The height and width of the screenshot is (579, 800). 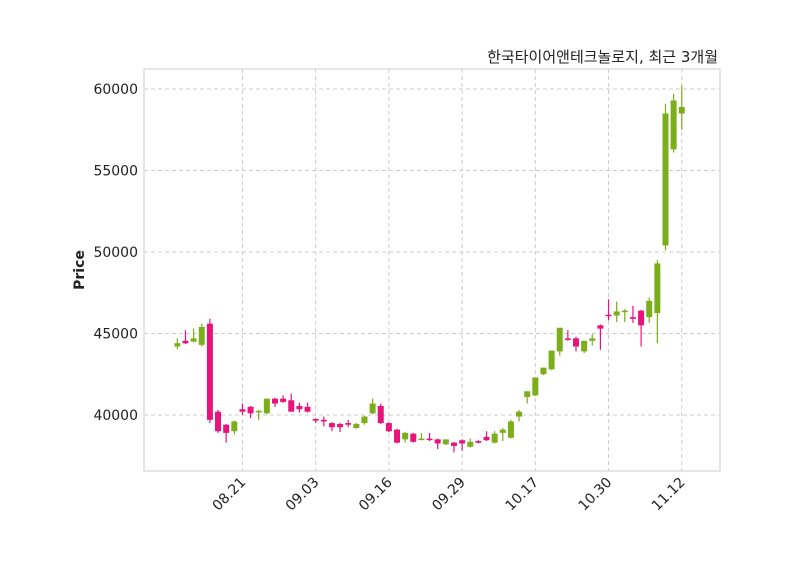 I want to click on x-tick-label: 10.17, so click(x=522, y=495).